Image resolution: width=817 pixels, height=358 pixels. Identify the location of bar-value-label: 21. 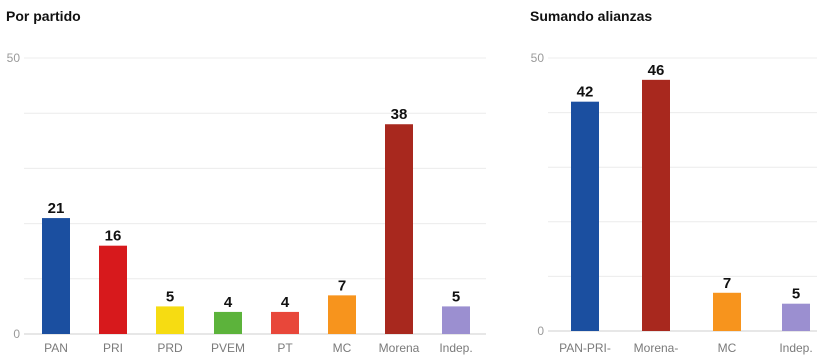
(56, 208).